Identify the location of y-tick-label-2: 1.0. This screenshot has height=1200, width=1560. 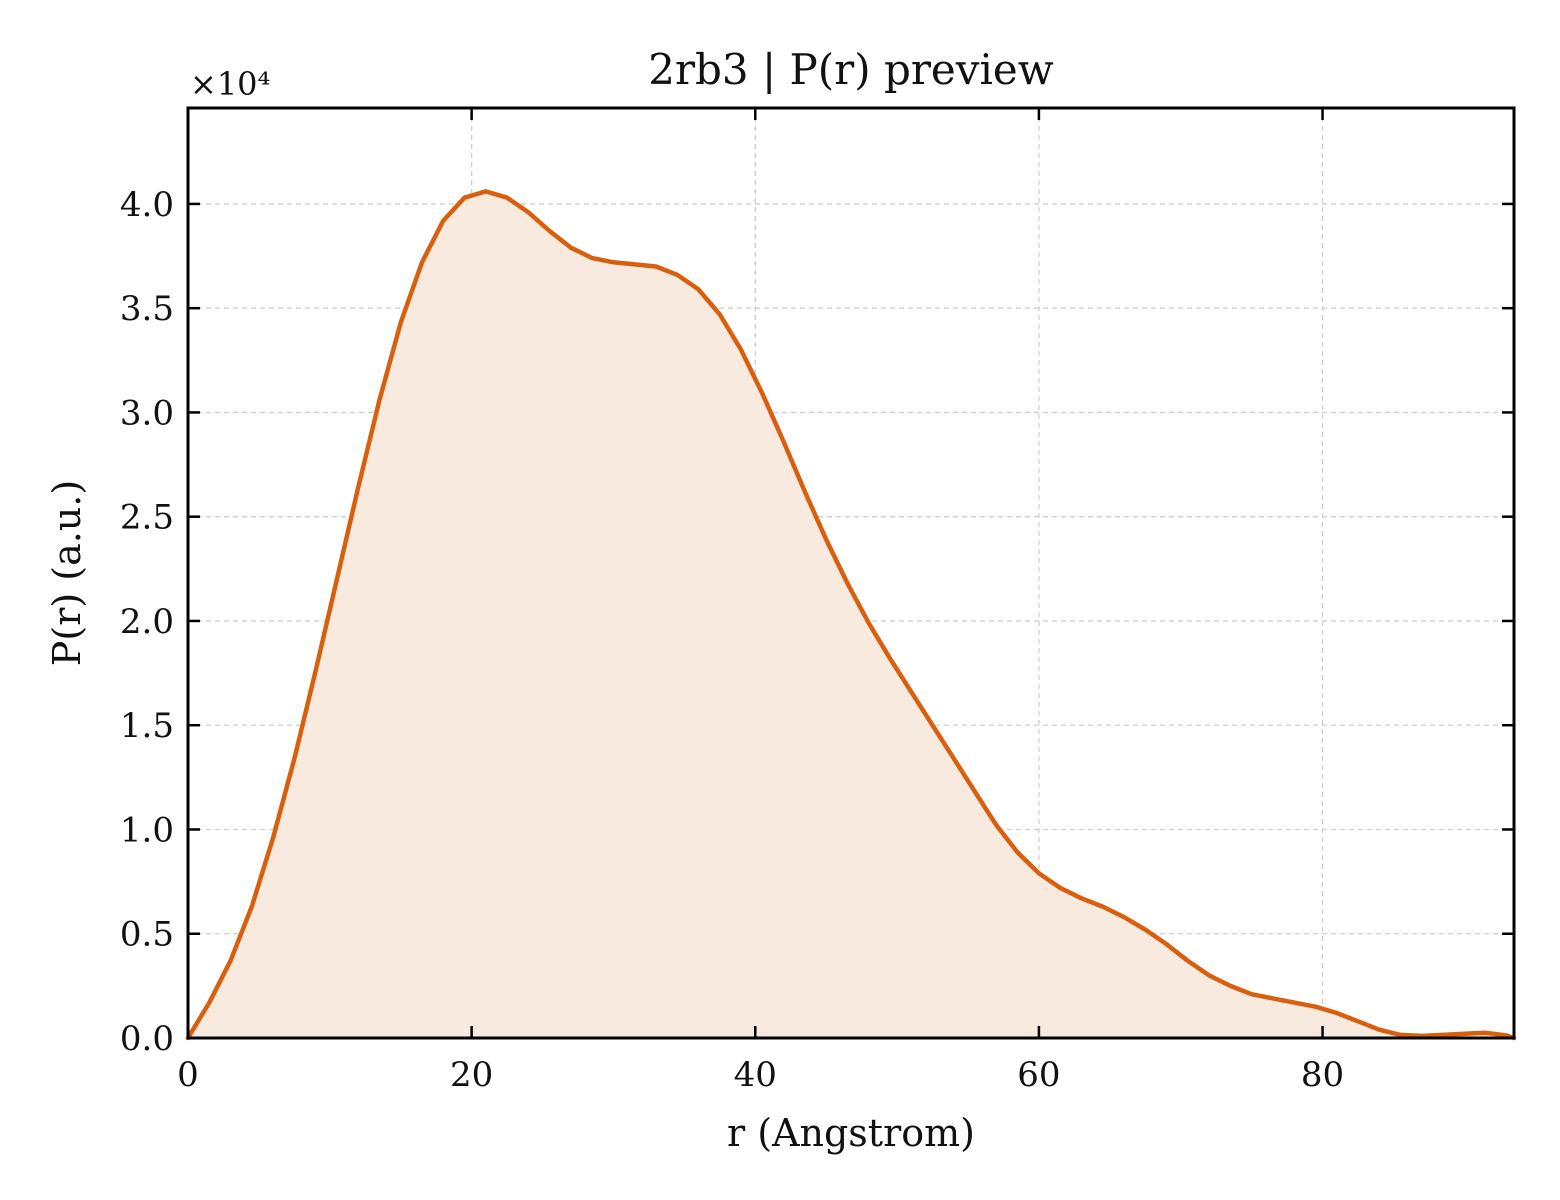
(147, 830).